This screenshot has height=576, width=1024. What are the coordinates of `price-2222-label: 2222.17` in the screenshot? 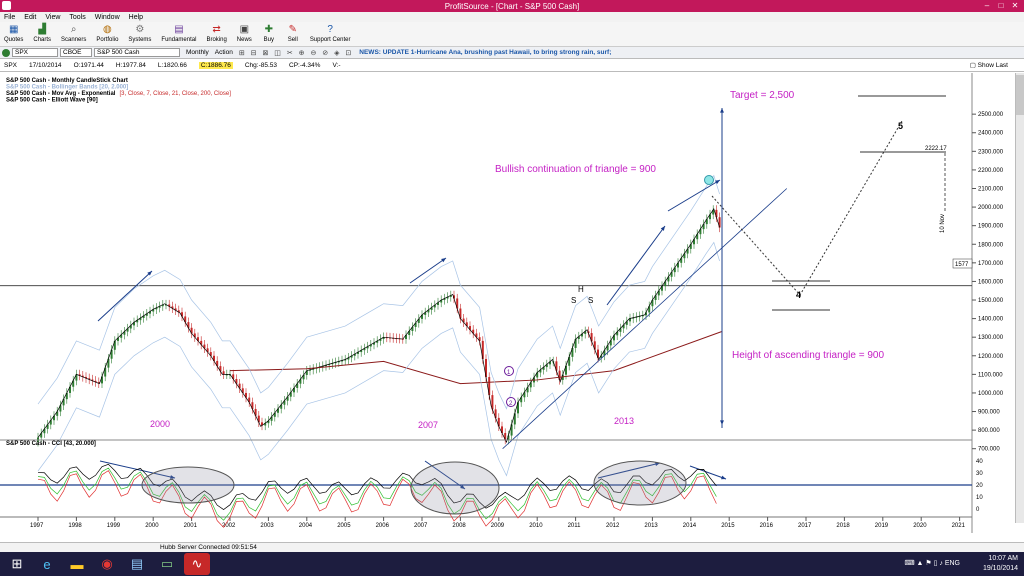 It's located at (936, 149).